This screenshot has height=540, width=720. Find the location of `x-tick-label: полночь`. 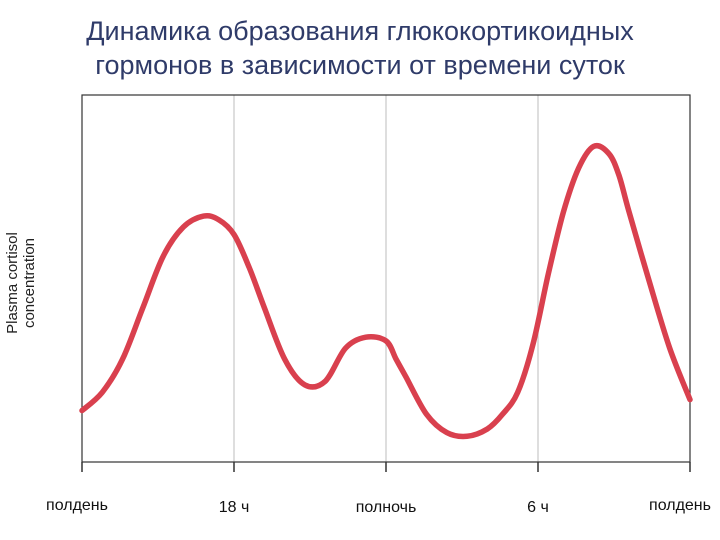

x-tick-label: полночь is located at coordinates (386, 507).